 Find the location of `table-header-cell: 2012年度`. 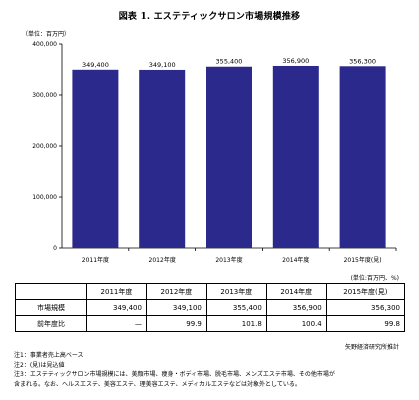

table-header-cell: 2012年度 is located at coordinates (176, 291).